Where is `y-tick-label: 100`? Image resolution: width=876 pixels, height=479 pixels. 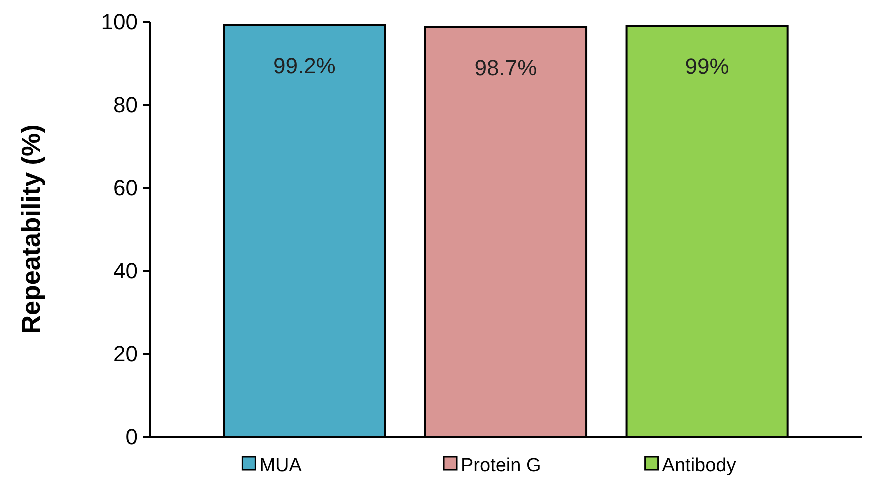
y-tick-label: 100 is located at coordinates (119, 22).